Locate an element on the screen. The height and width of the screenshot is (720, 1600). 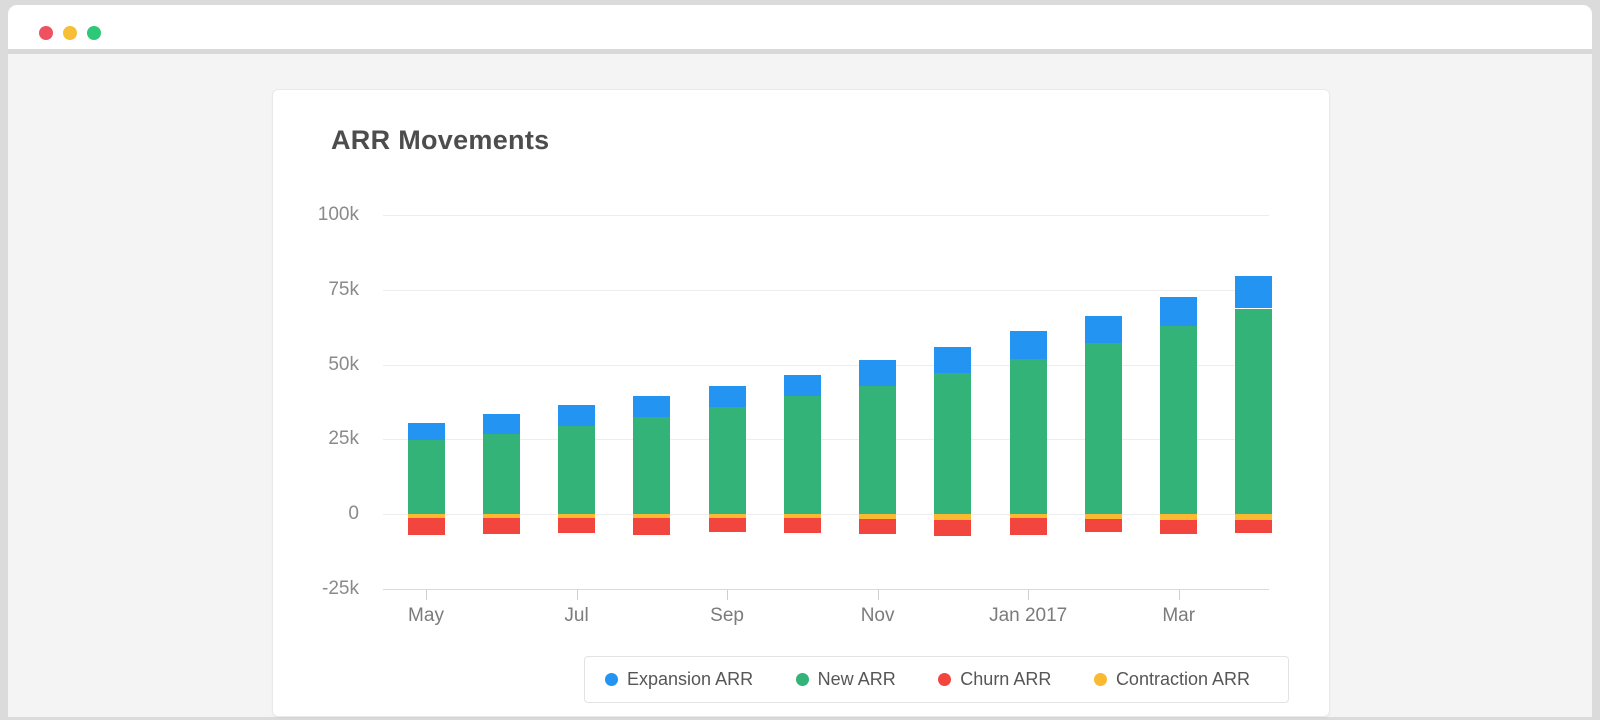
gridline-75k is located at coordinates (826, 290).